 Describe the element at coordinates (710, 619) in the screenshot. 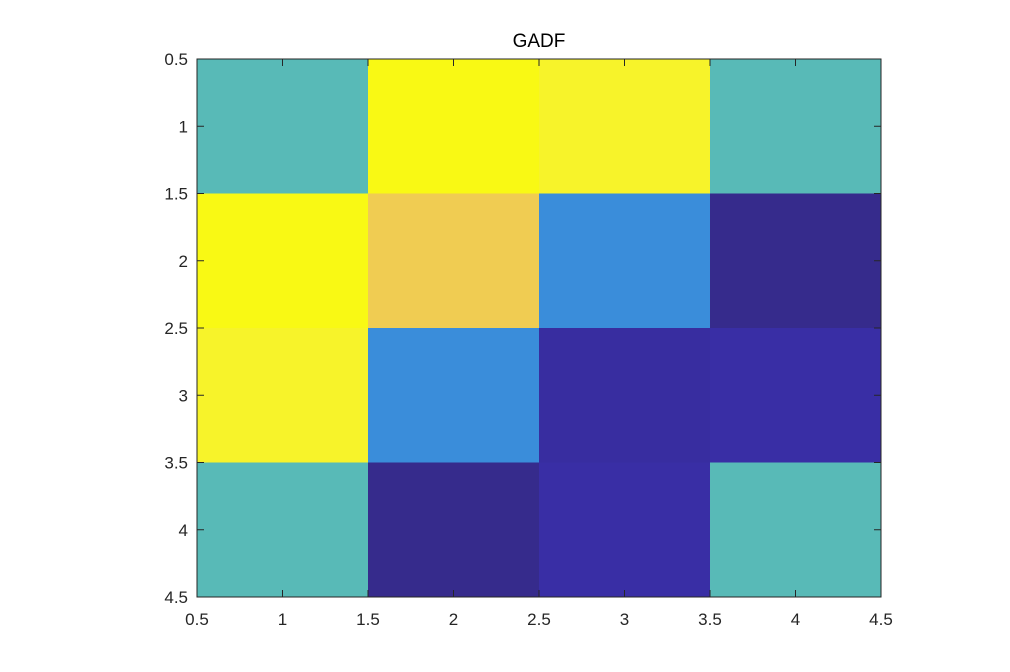

I see `x-tick-label: 3.5` at that location.